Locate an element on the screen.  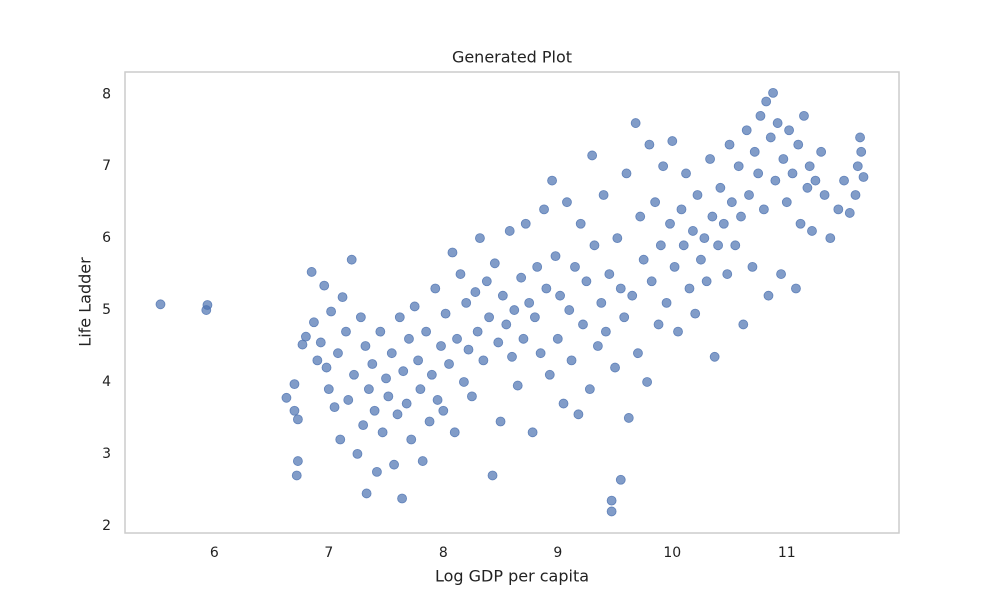
x-tick-label: 10 is located at coordinates (672, 553).